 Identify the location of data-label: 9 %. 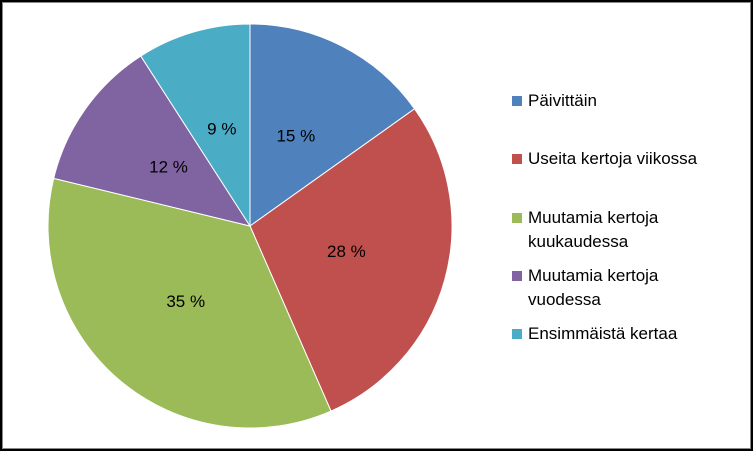
(221, 129).